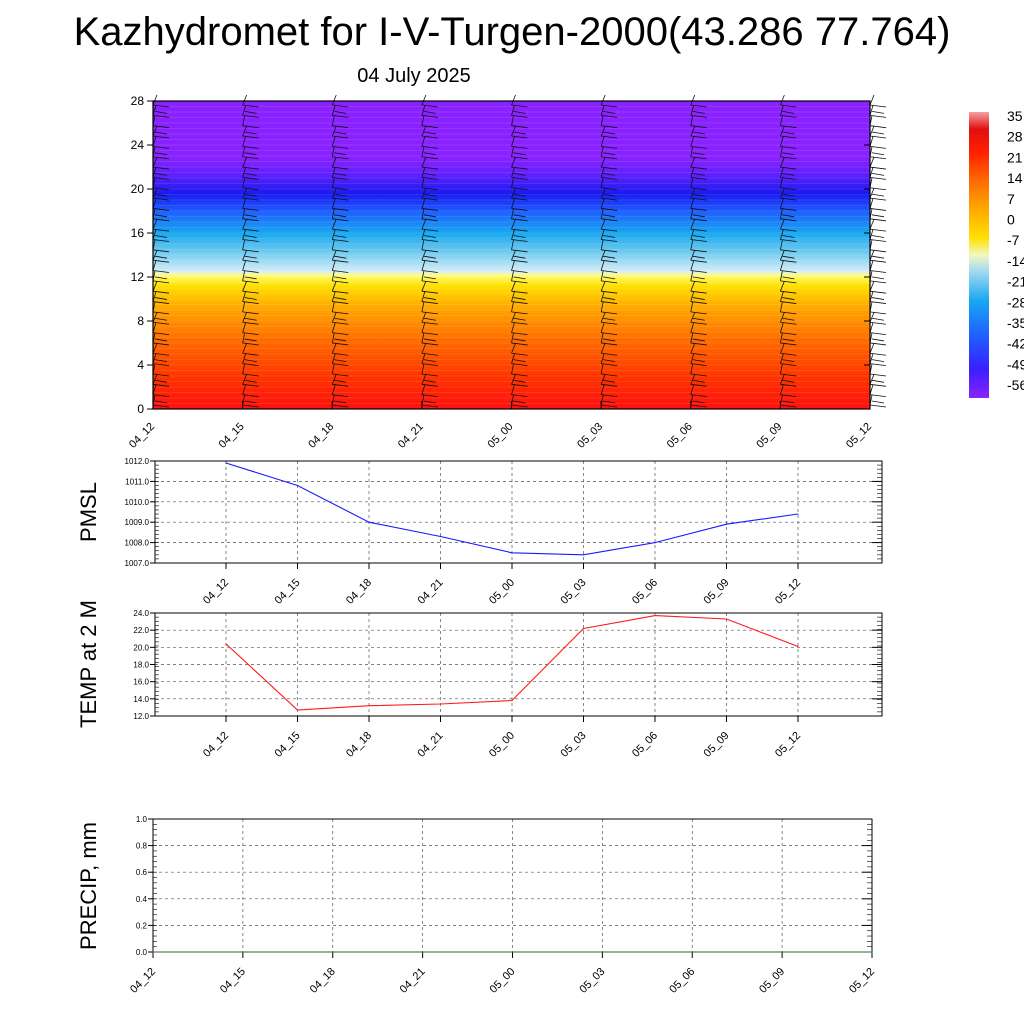  What do you see at coordinates (518, 512) in the screenshot?
I see `panel-frame` at bounding box center [518, 512].